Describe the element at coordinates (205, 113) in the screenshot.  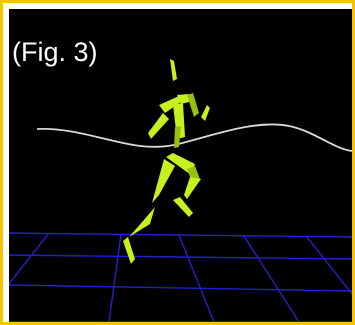
I see `skeleton-forearm-right` at that location.